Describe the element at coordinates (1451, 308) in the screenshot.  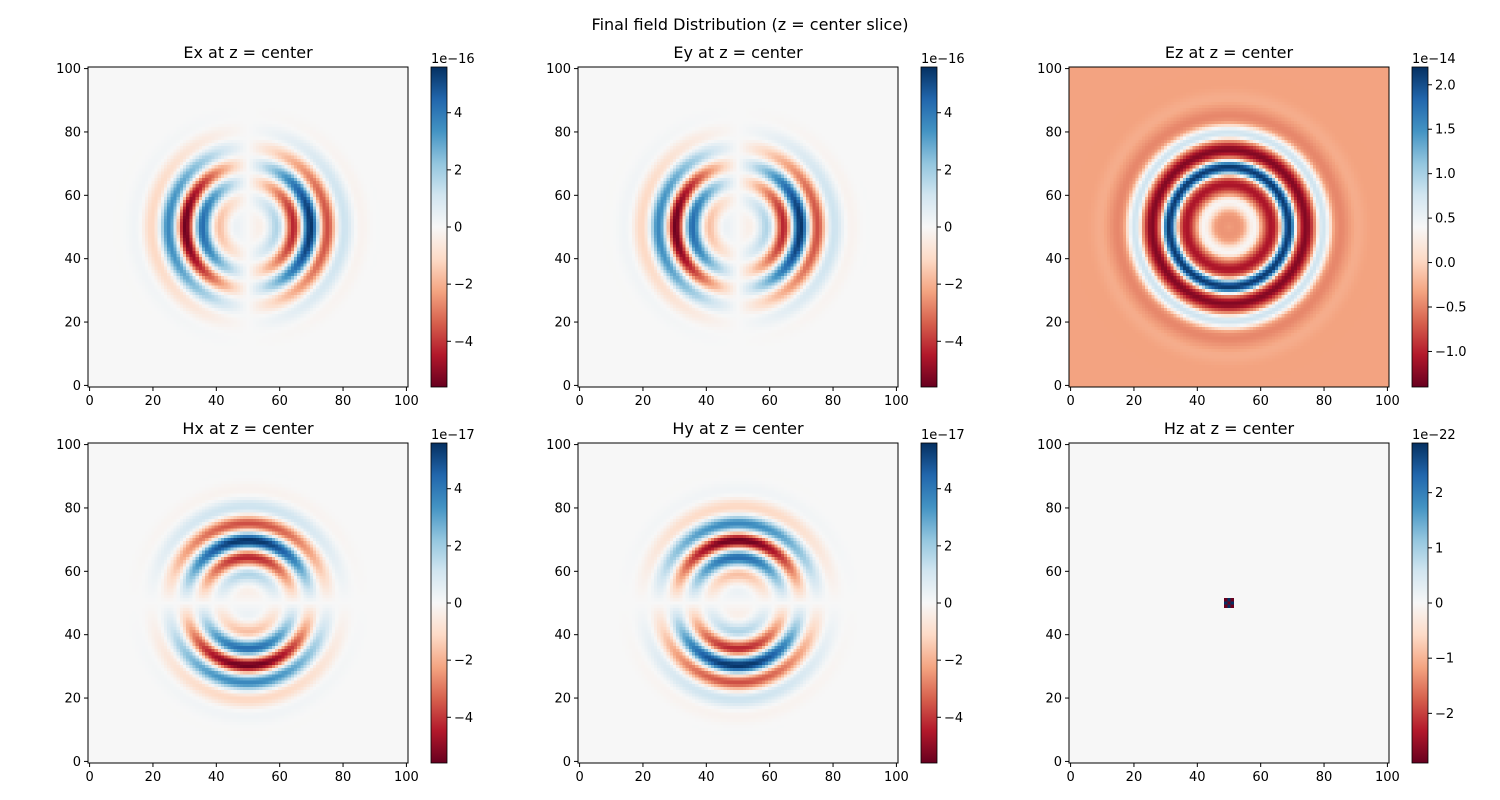
I see `colorbar-tick-label: −0.5` at that location.